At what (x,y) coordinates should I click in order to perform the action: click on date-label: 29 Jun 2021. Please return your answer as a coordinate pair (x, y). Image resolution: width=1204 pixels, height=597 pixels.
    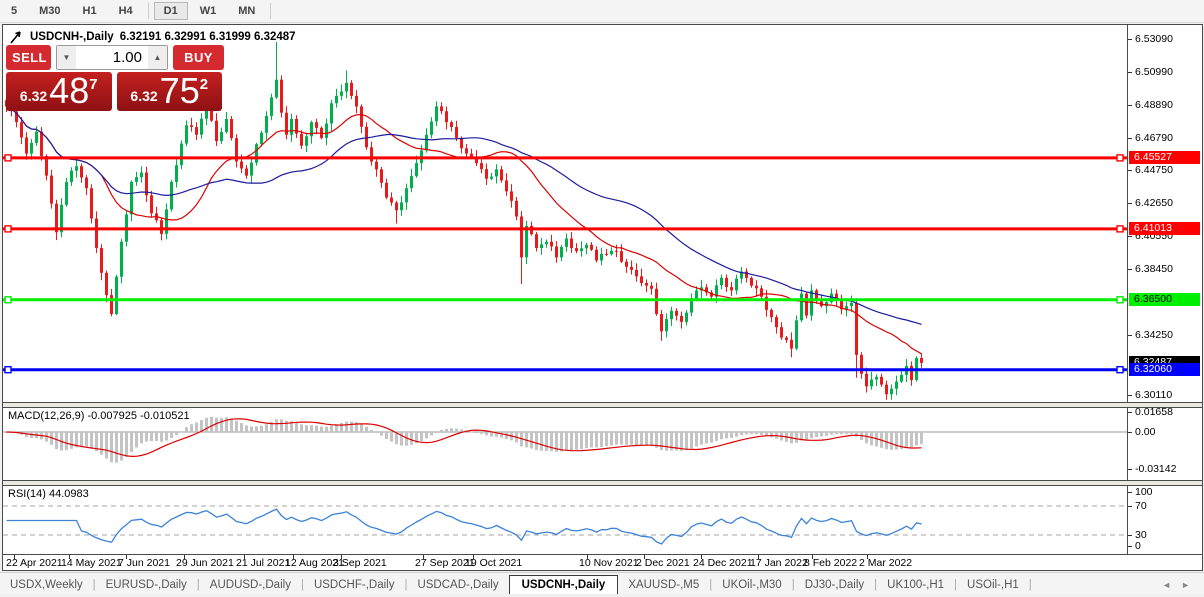
    Looking at the image, I should click on (205, 563).